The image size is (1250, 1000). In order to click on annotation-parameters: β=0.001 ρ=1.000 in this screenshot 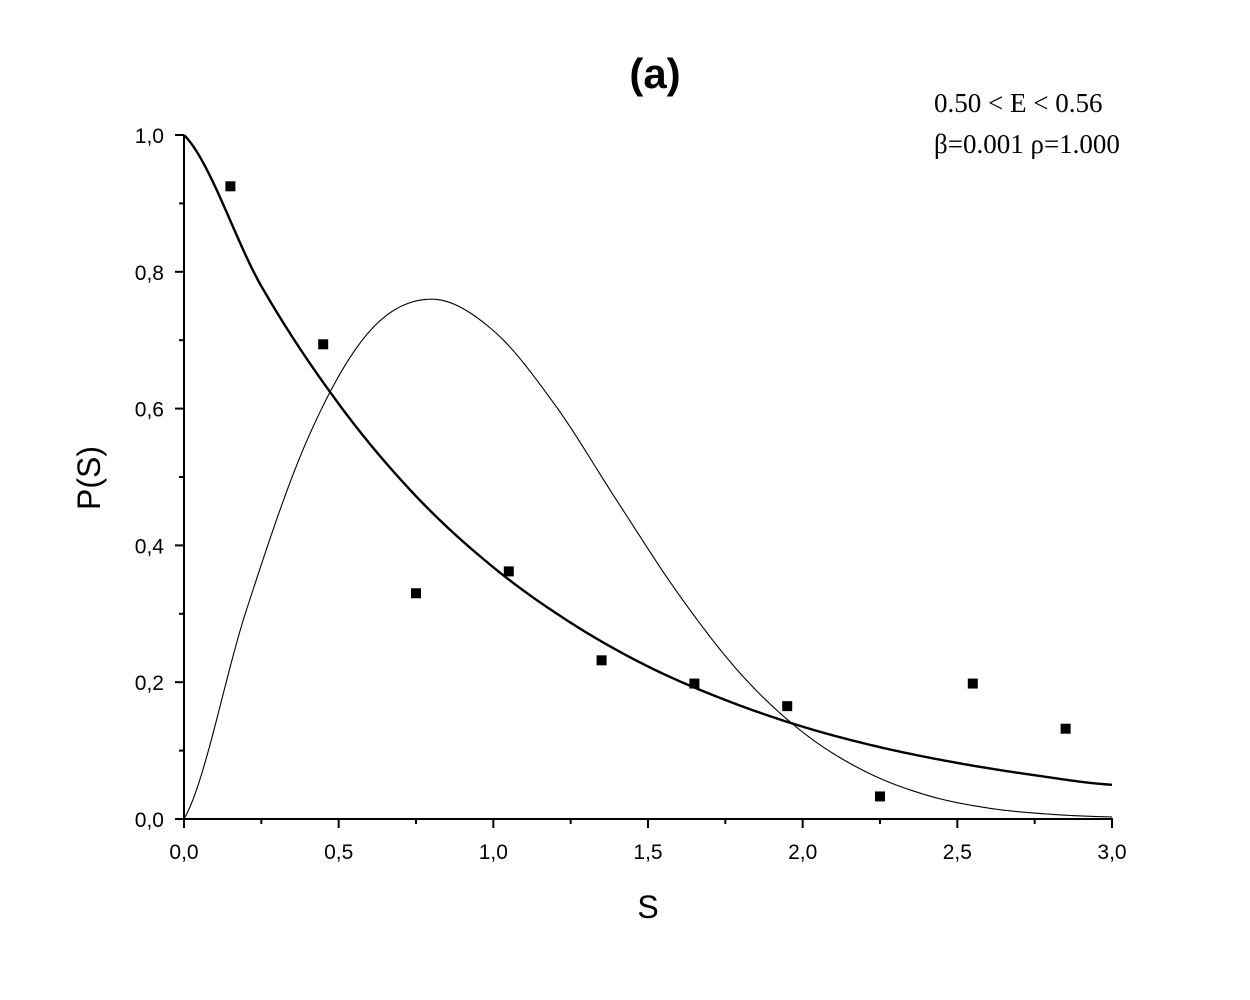, I will do `click(1027, 144)`.